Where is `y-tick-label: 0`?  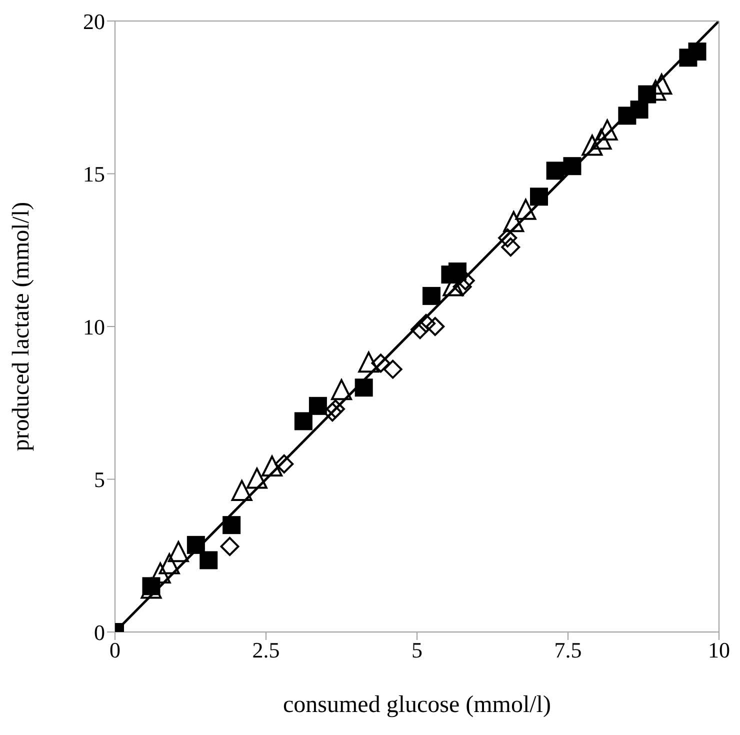
y-tick-label: 0 is located at coordinates (99, 632).